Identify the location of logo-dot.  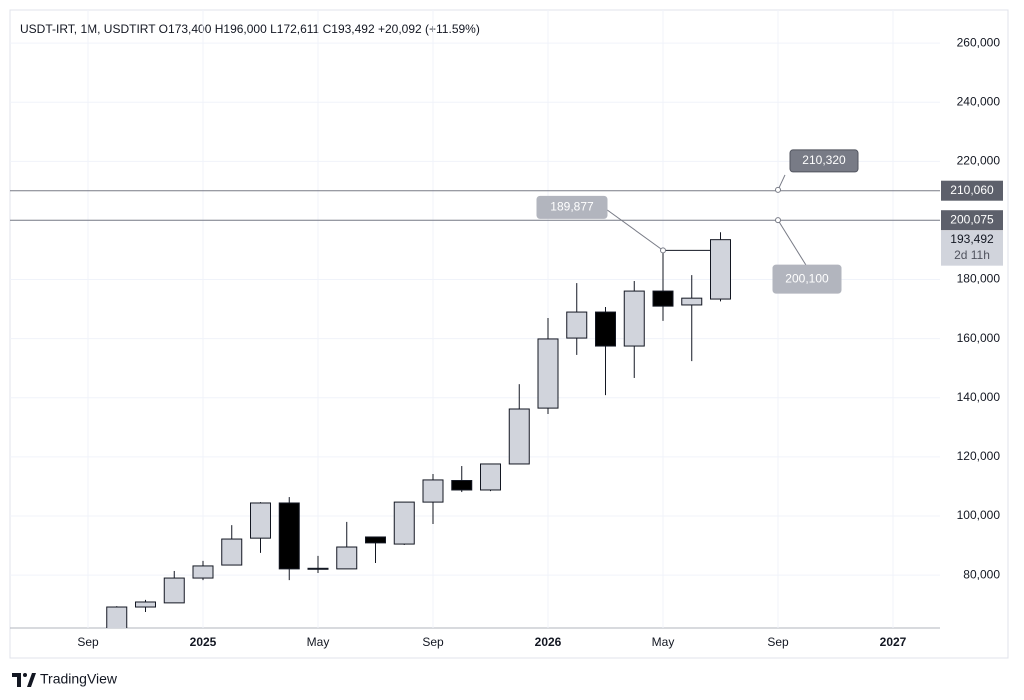
(25, 675).